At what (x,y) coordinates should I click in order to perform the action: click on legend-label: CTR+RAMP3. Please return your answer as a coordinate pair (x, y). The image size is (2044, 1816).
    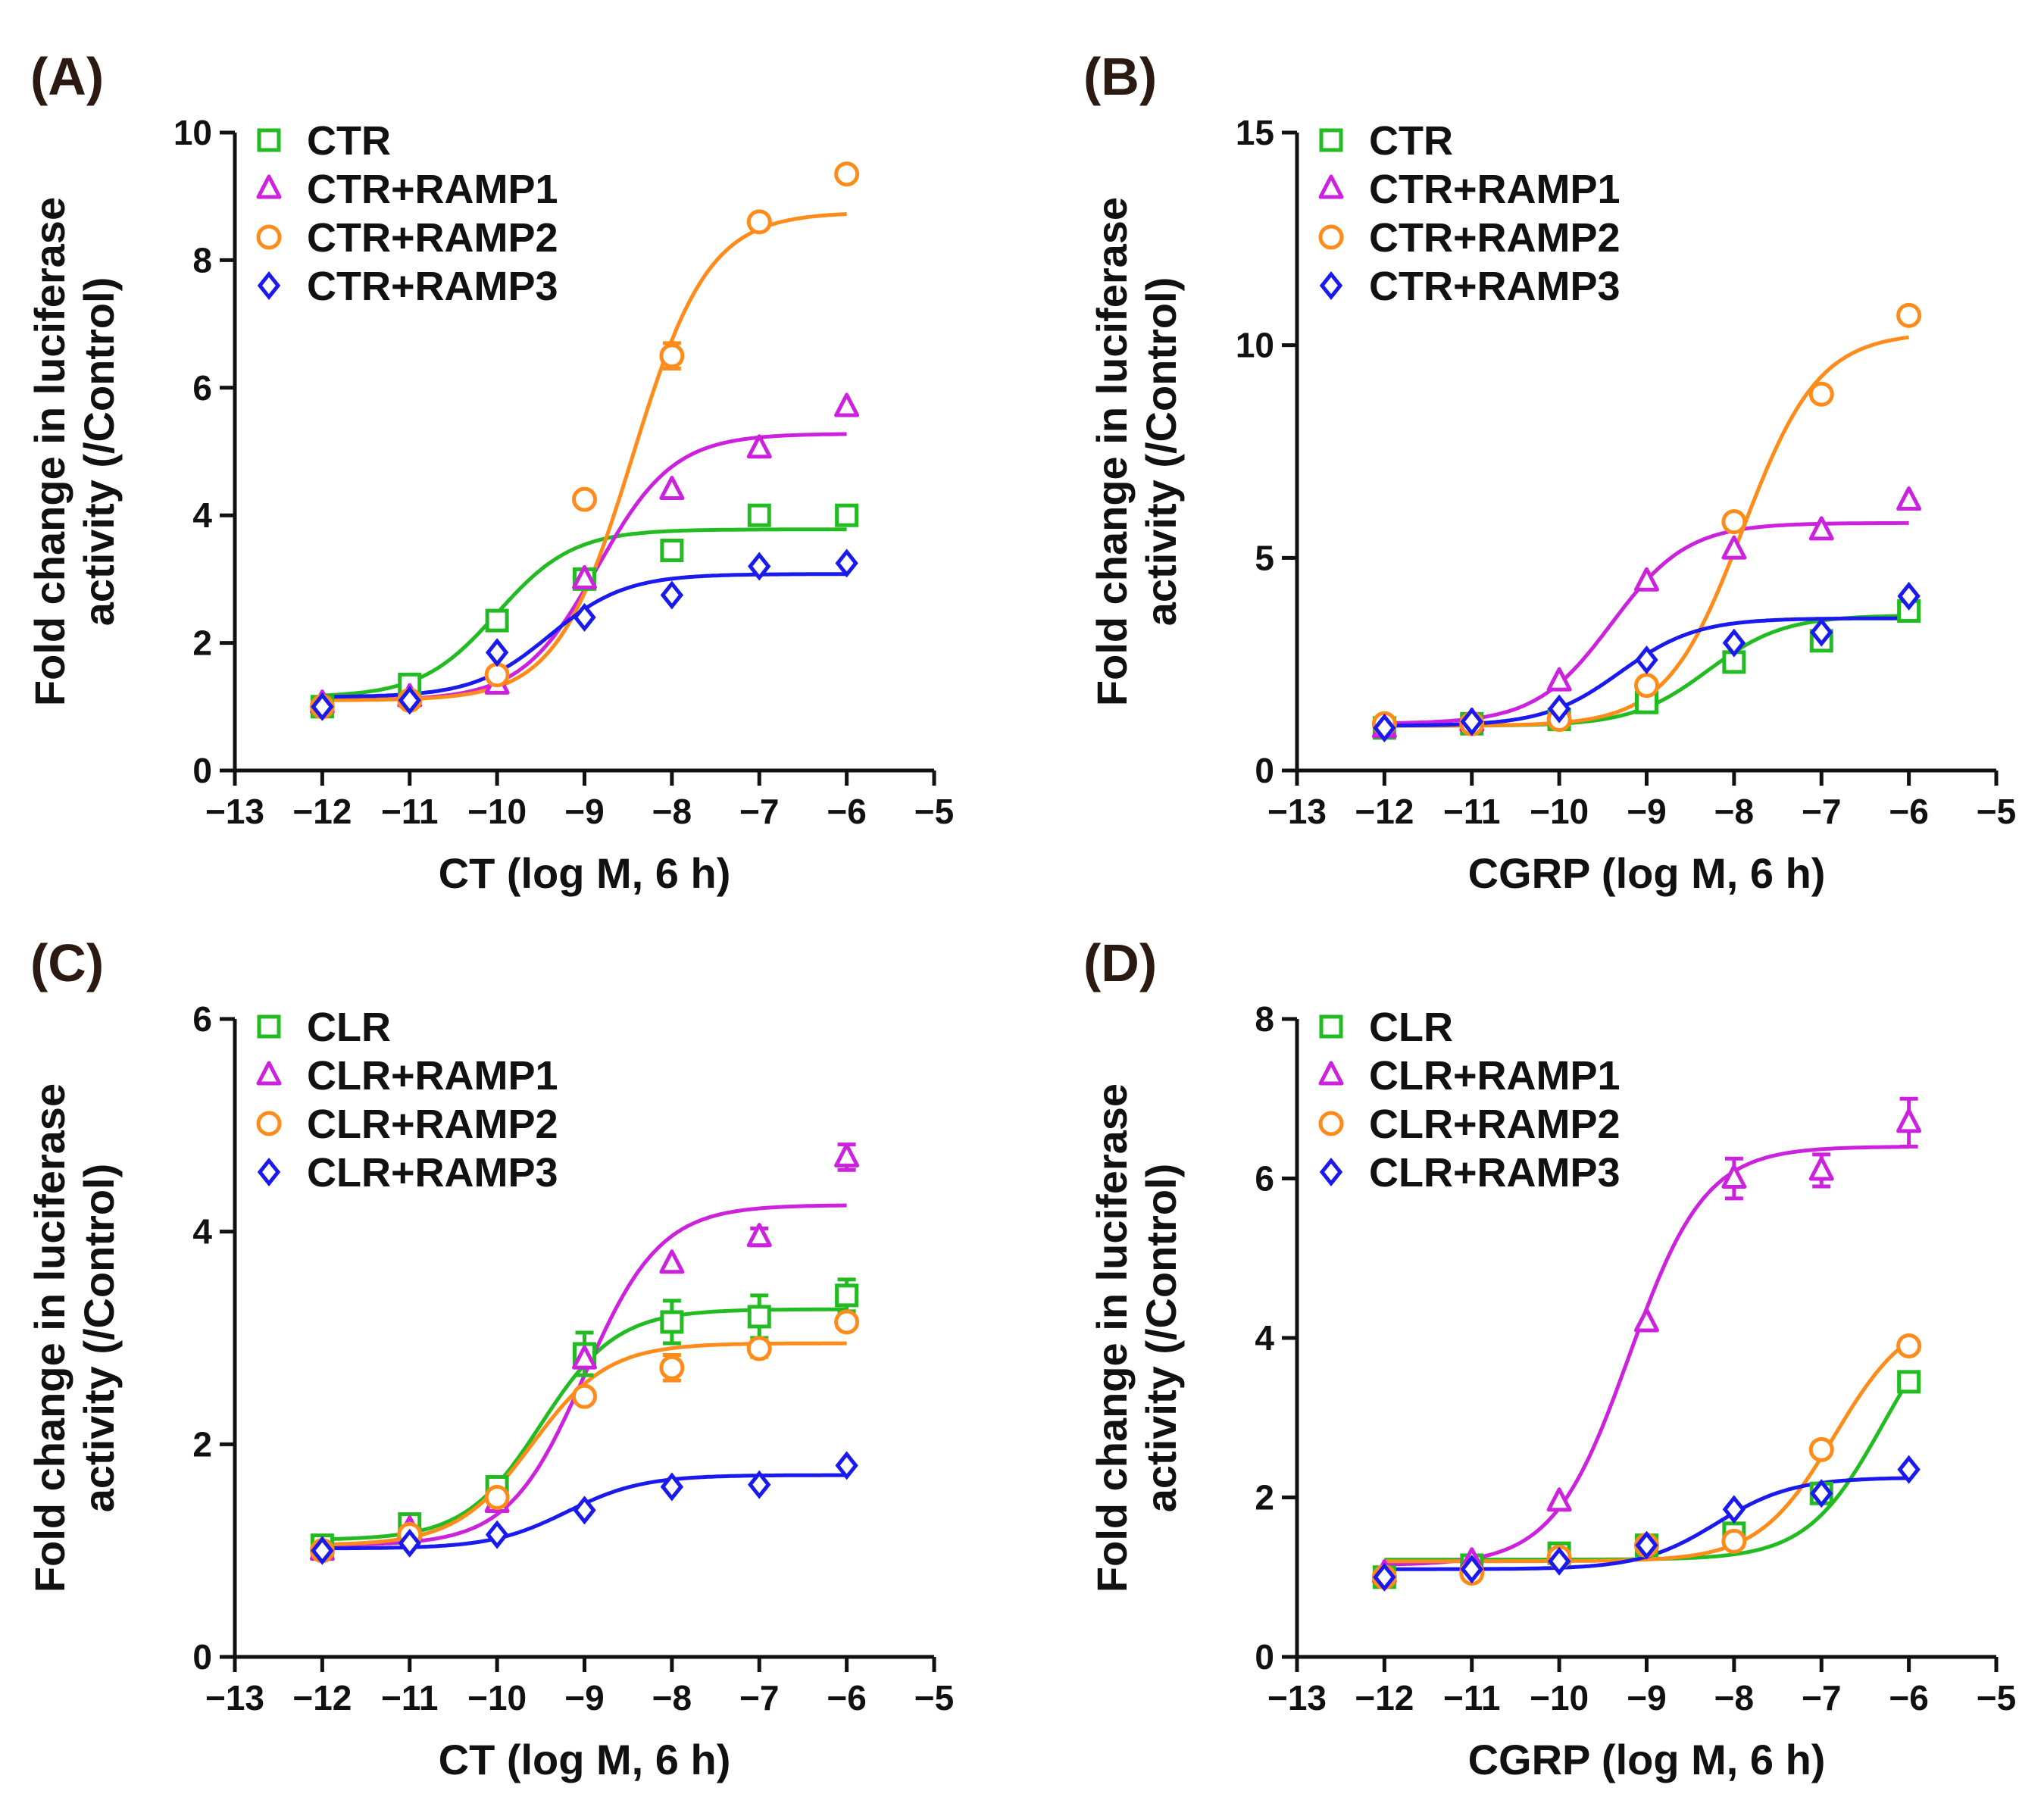
    Looking at the image, I should click on (432, 286).